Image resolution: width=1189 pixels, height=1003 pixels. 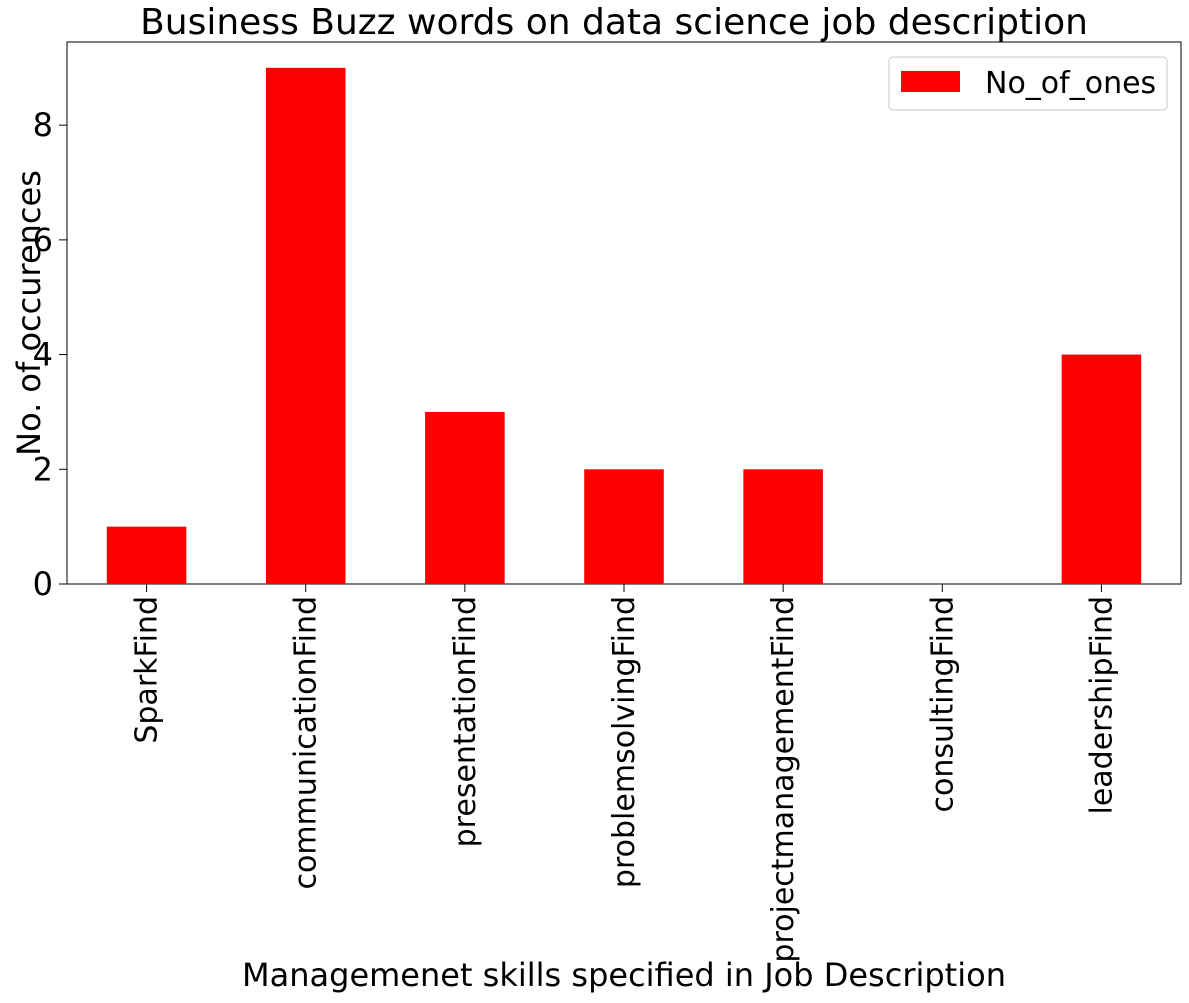 I want to click on y-axis-label: No. of occurences, so click(x=29, y=313).